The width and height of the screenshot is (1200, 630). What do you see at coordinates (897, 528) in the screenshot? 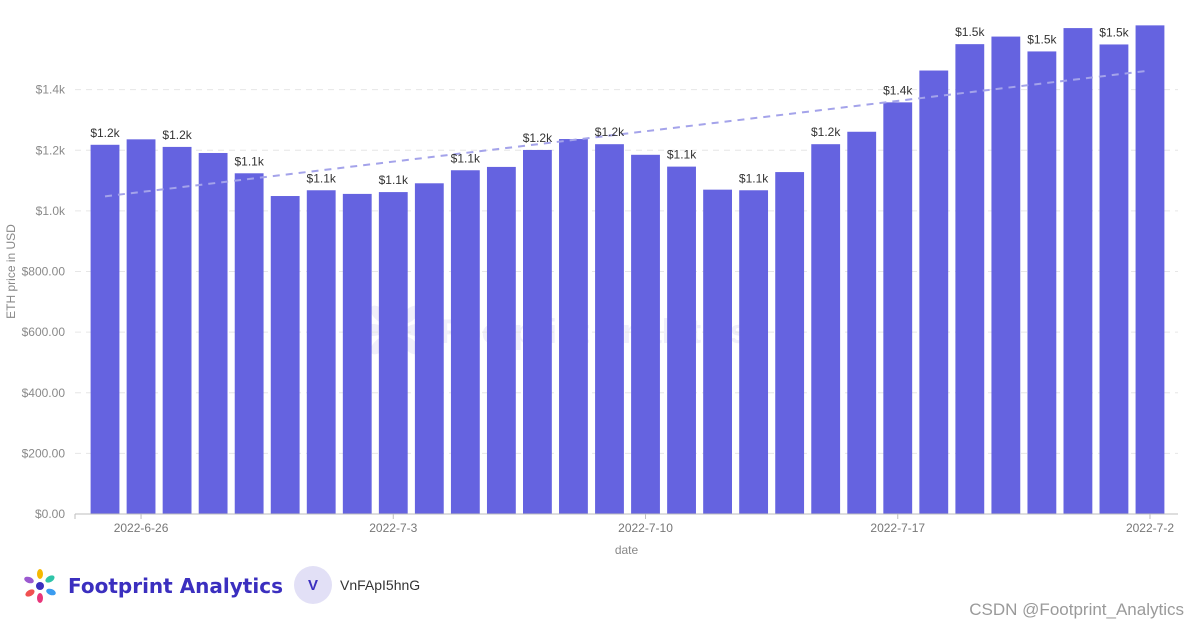
I see `x-tick-label: 2022-7-17` at bounding box center [897, 528].